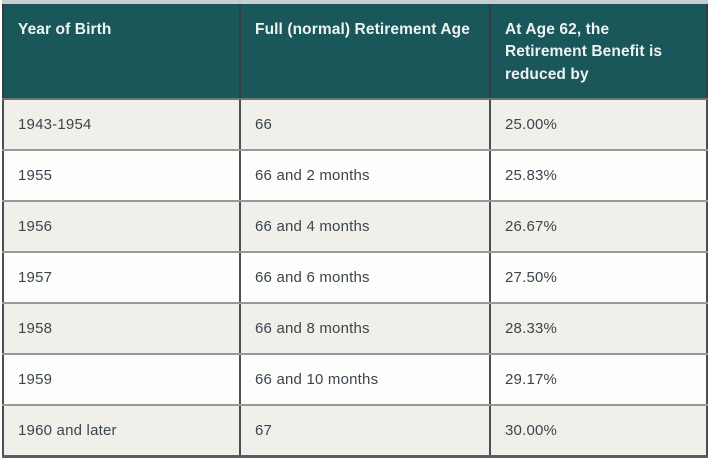 Image resolution: width=720 pixels, height=471 pixels. I want to click on table-cell-year: 1943-1954, so click(121, 124).